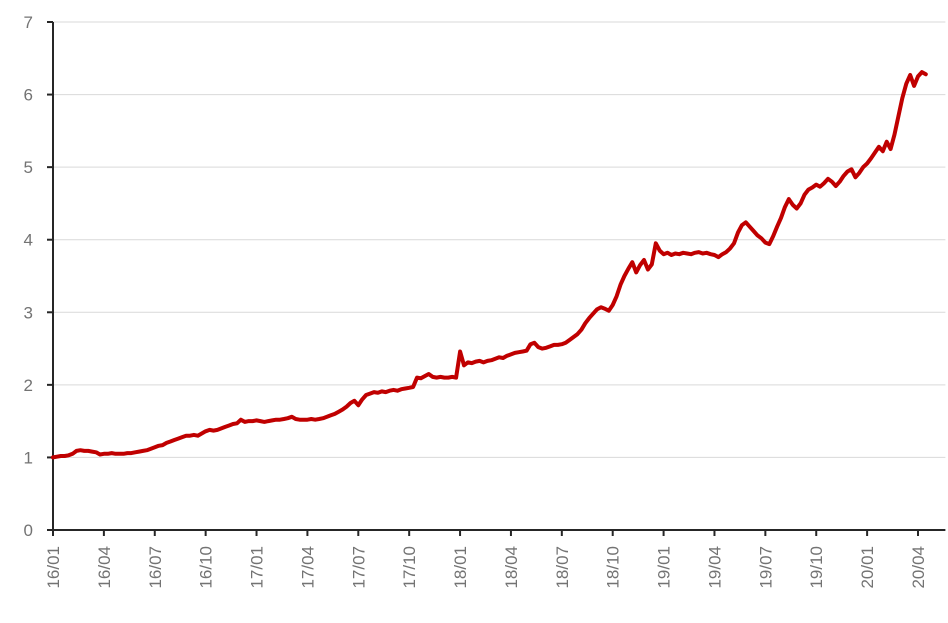 This screenshot has height=623, width=948. What do you see at coordinates (613, 567) in the screenshot?
I see `x-tick-label: 18/10` at bounding box center [613, 567].